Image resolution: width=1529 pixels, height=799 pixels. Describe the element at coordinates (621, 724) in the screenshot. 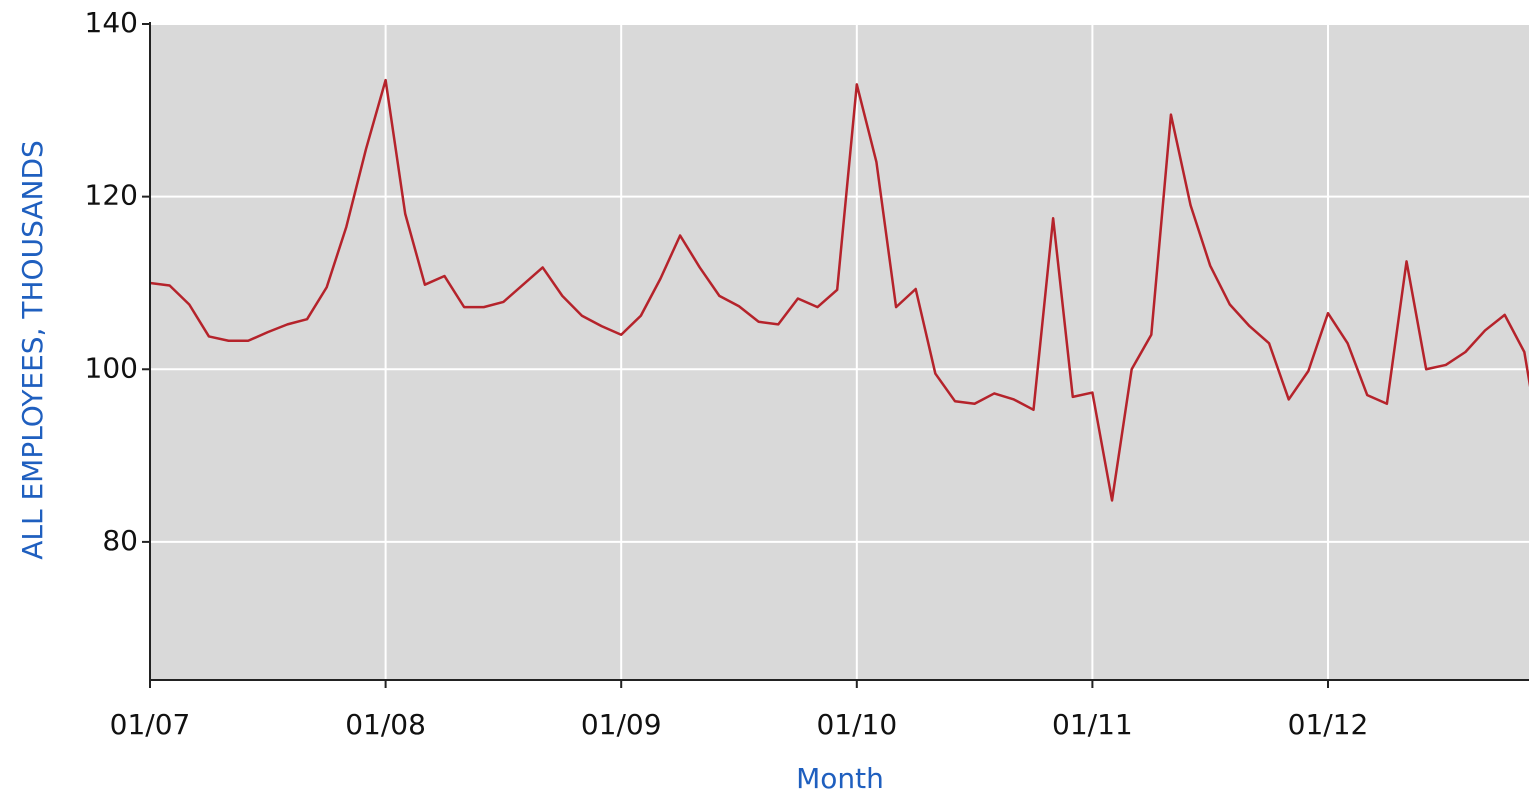

I see `x-tick-label: 01/09` at that location.